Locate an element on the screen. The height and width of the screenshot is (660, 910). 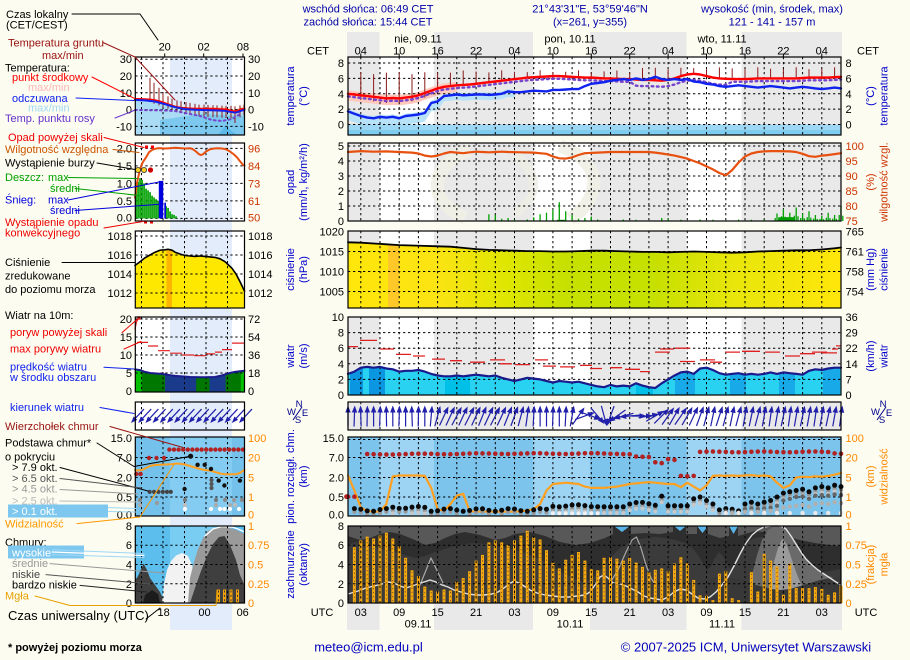
svg-text: 10.11 is located at coordinates (570, 625).